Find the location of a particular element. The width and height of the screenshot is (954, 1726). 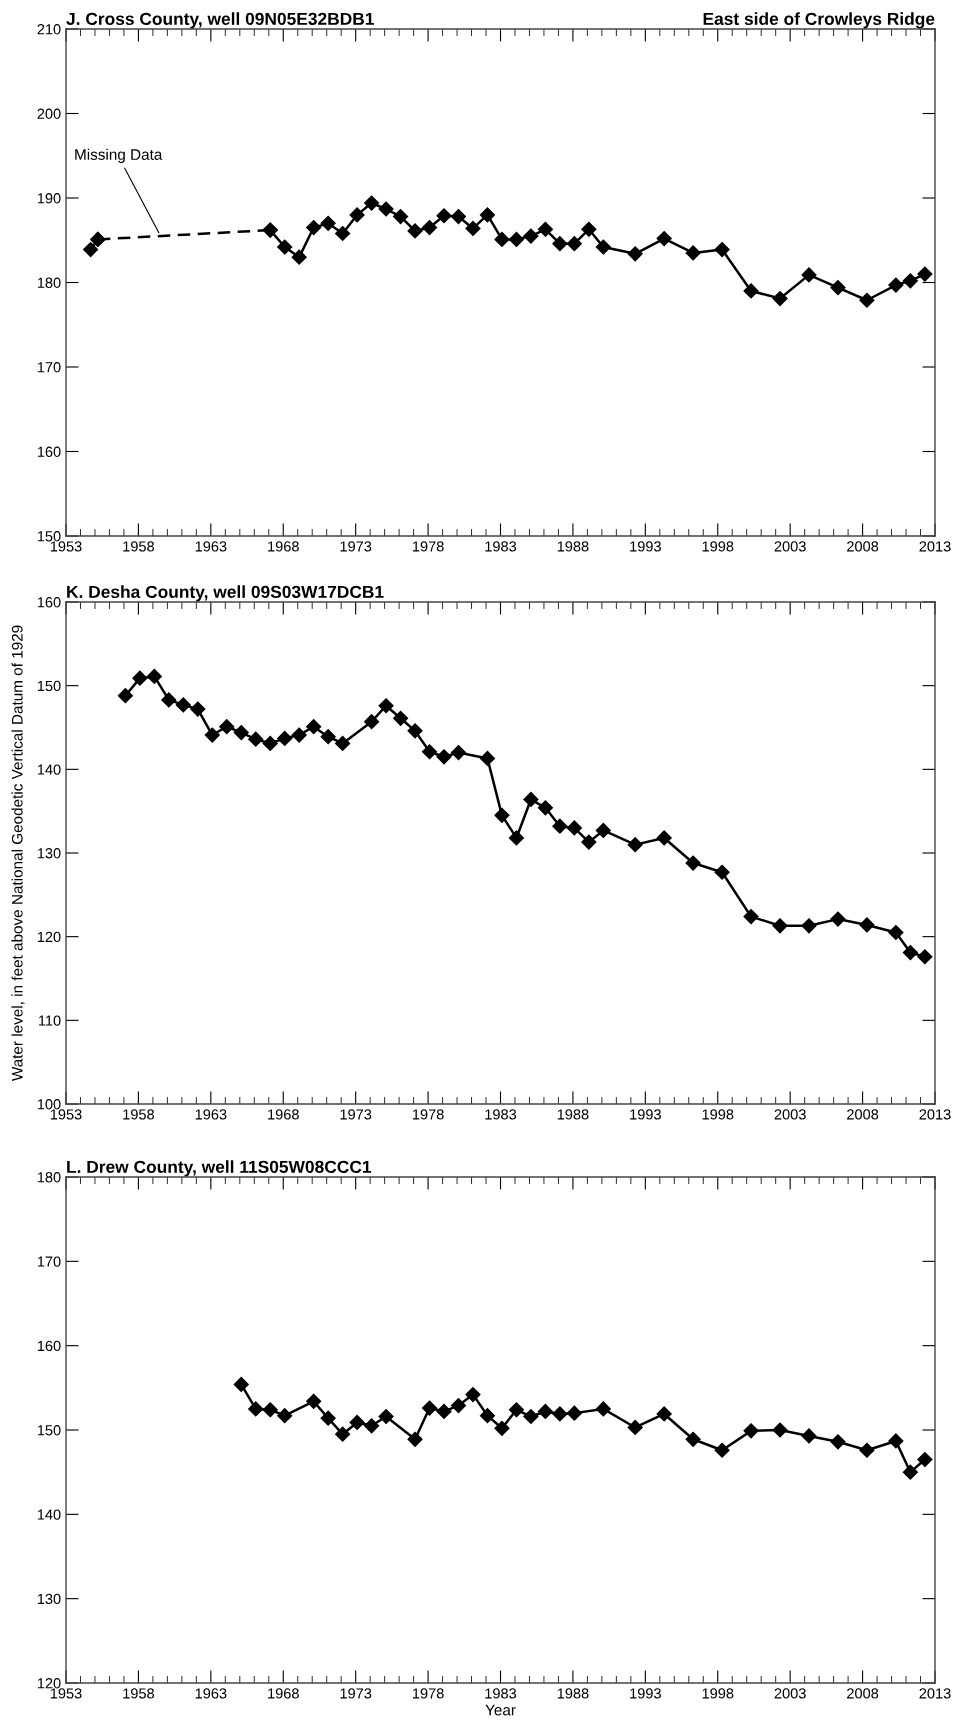

chart-title: J. Cross County, well 09N05E32BDB1 is located at coordinates (220, 20).